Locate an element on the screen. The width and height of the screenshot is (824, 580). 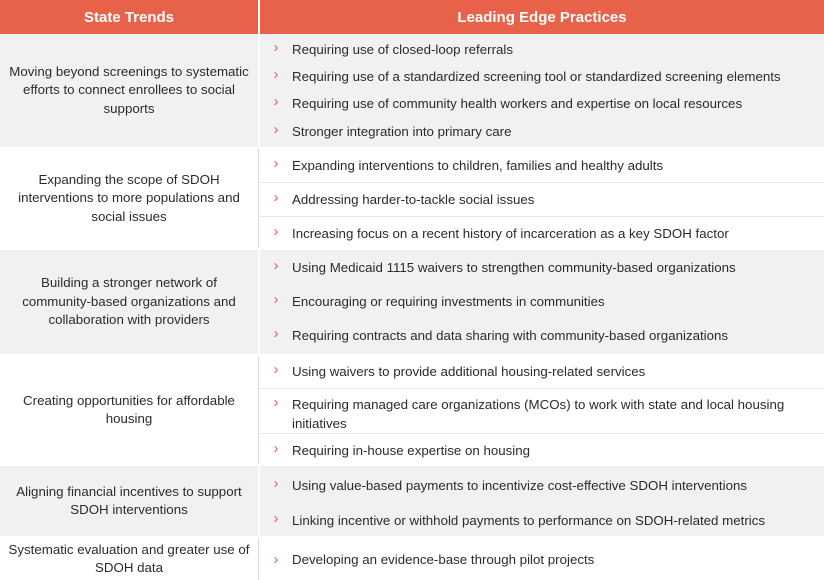
practice-item: › Requiring use of closed-loop referrals is located at coordinates (542, 53).